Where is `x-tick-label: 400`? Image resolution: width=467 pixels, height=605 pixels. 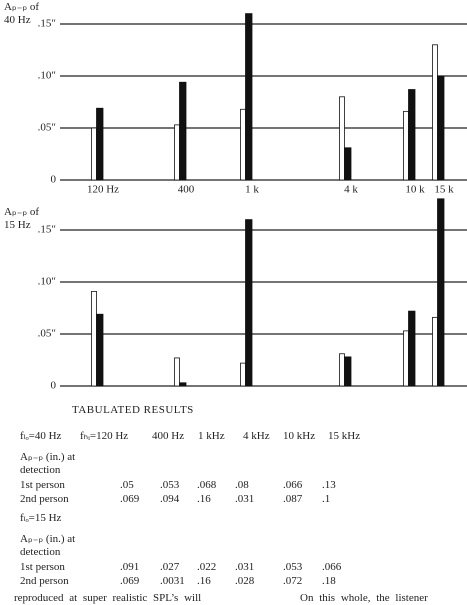 x-tick-label: 400 is located at coordinates (186, 190).